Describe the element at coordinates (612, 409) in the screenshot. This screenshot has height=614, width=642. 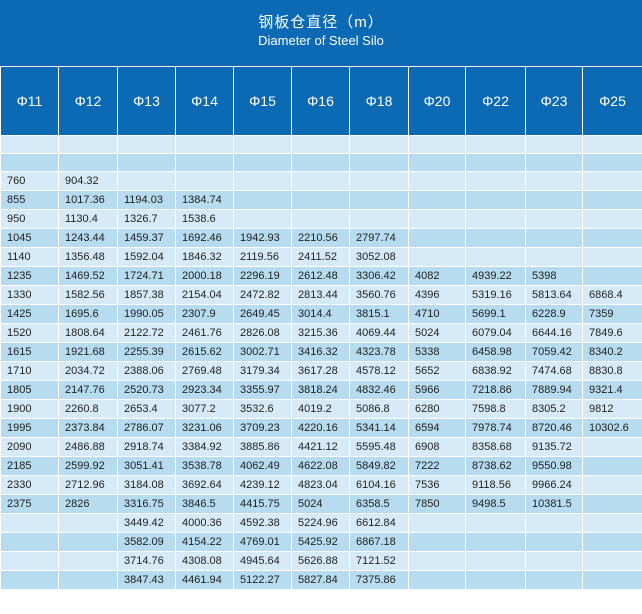
I see `table-cell: 9812` at that location.